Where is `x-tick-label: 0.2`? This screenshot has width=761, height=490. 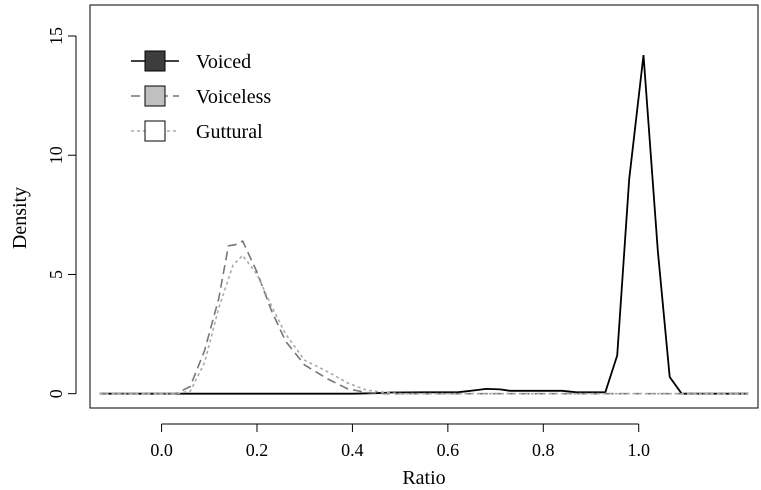
x-tick-label: 0.2 is located at coordinates (257, 450).